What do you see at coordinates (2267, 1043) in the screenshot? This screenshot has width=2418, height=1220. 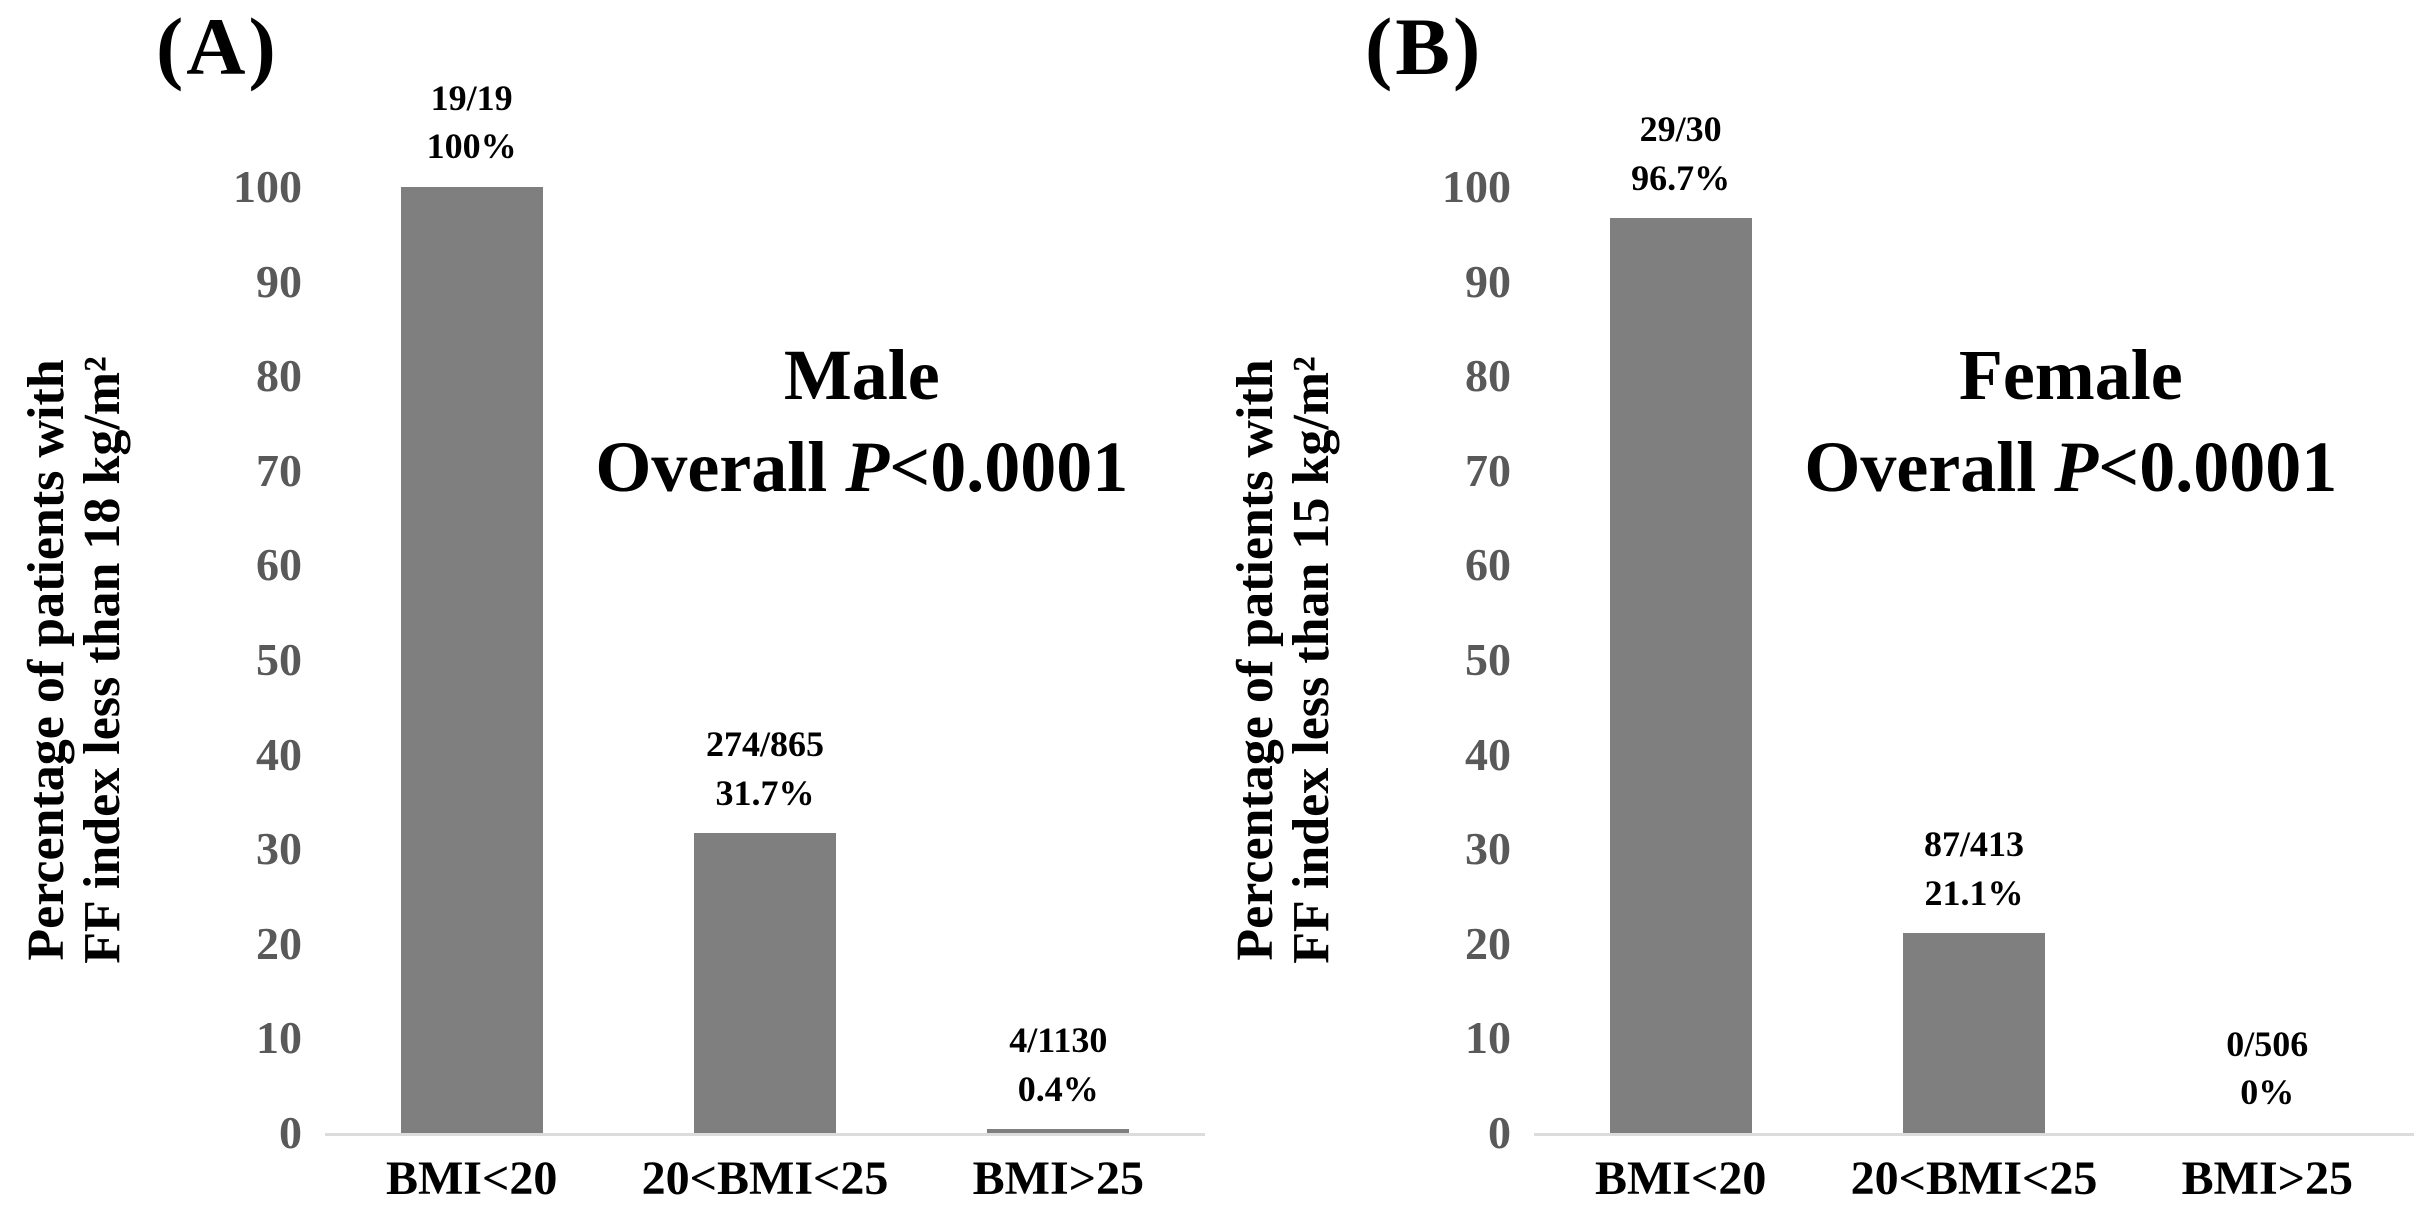 I see `bar-count-label: 0/506` at bounding box center [2267, 1043].